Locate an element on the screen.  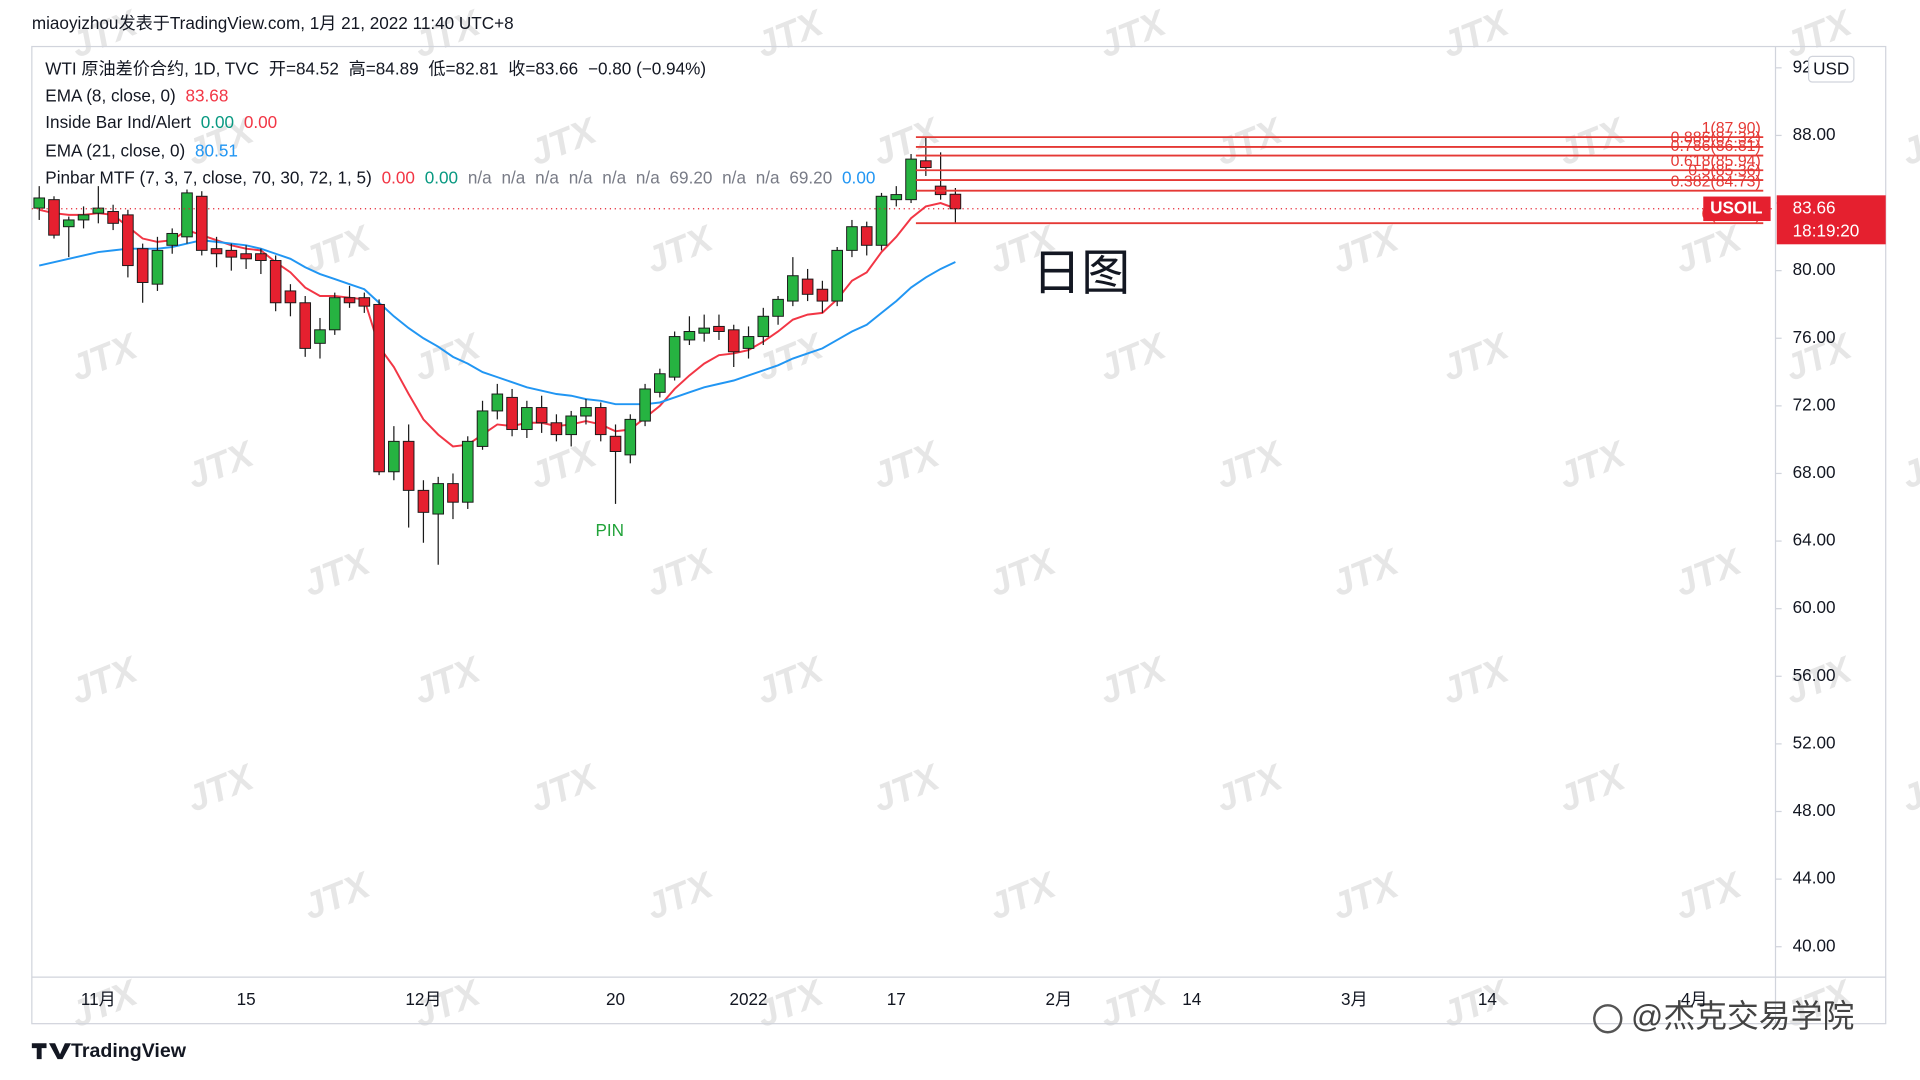
legend-series-value: 80.51 is located at coordinates (216, 150).